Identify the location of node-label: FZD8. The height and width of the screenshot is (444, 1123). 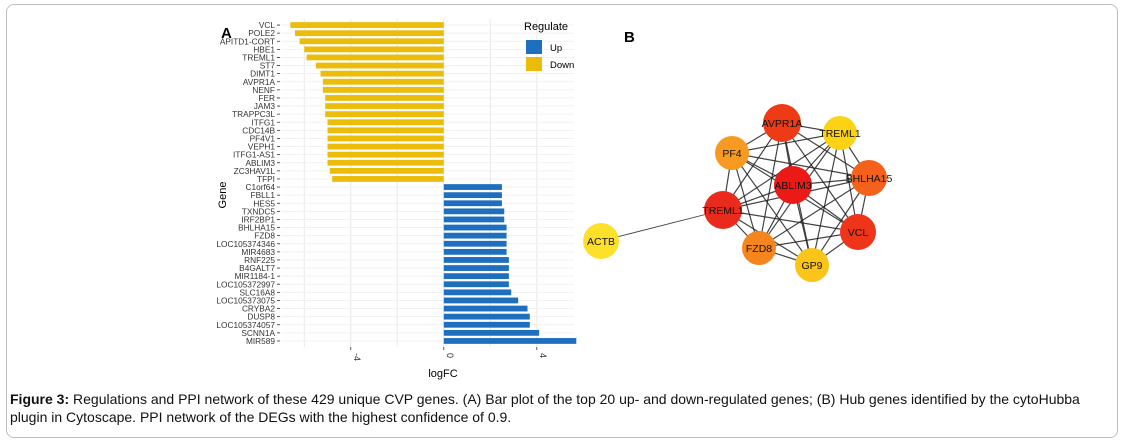
(759, 249).